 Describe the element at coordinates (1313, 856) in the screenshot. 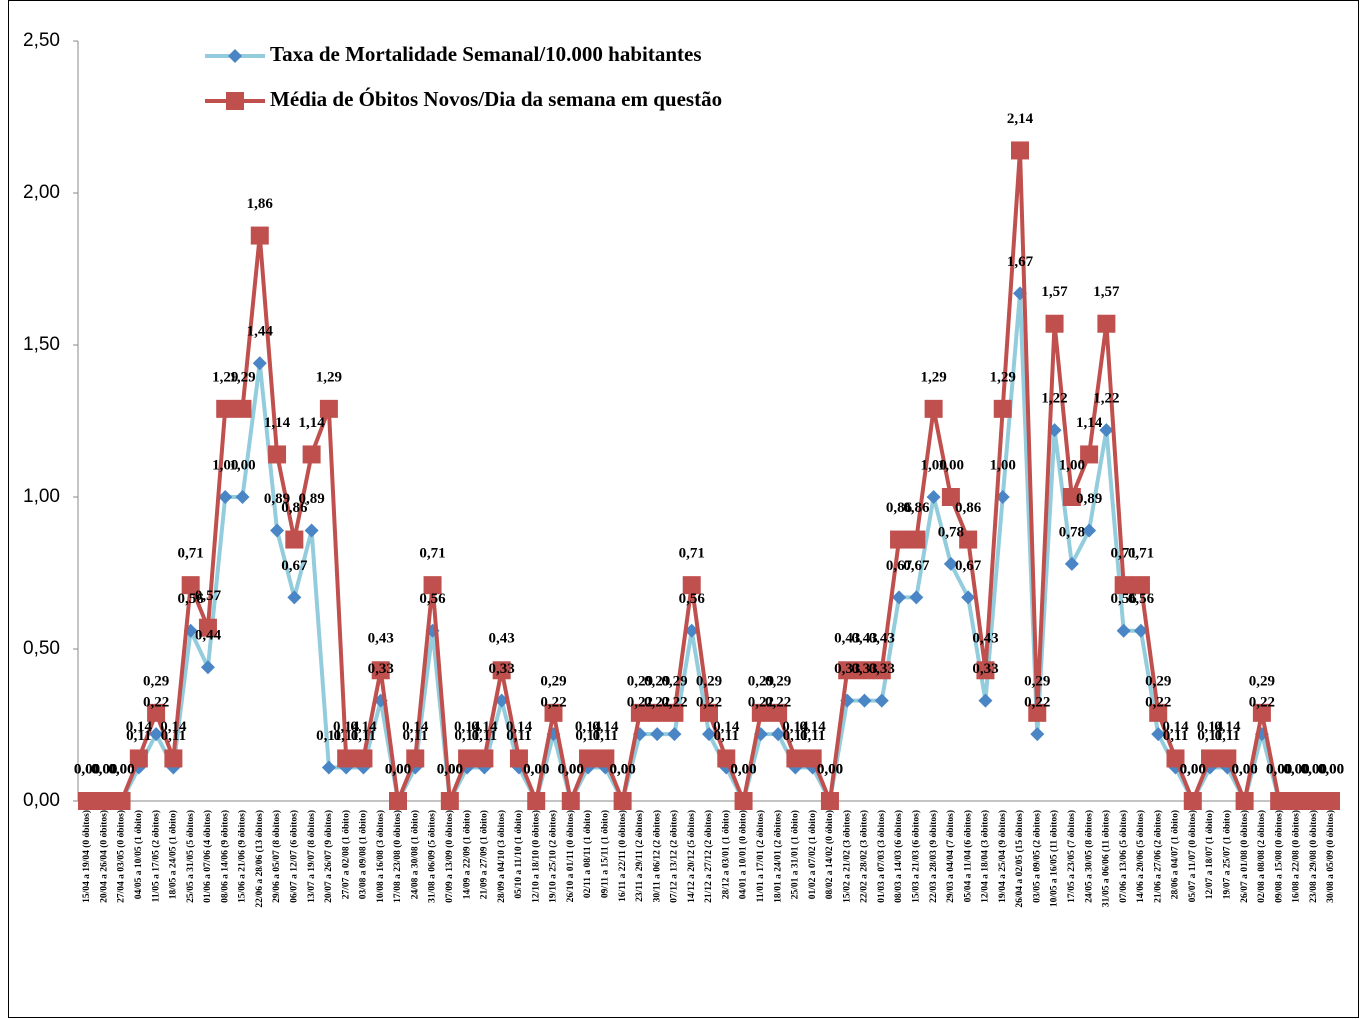

I see `x-tick-label: 23/08 a 29/08 (0 óbitos)` at that location.